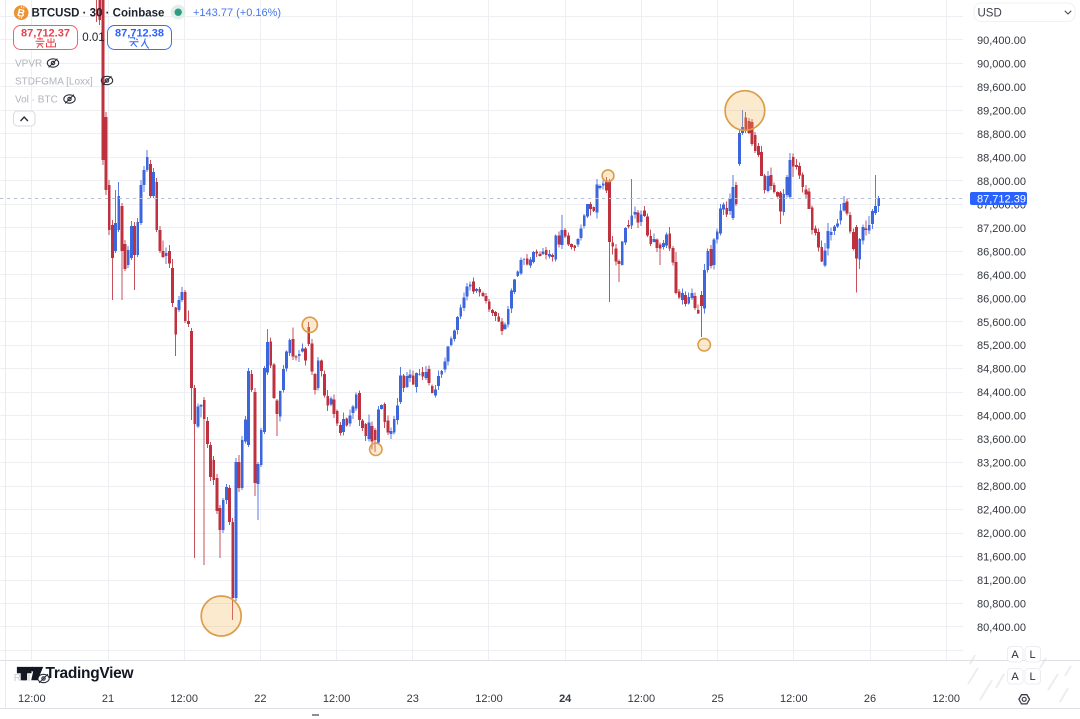 The image size is (1080, 719). What do you see at coordinates (237, 13) in the screenshot?
I see `svg-text: +143.77 (+0.16%)` at bounding box center [237, 13].